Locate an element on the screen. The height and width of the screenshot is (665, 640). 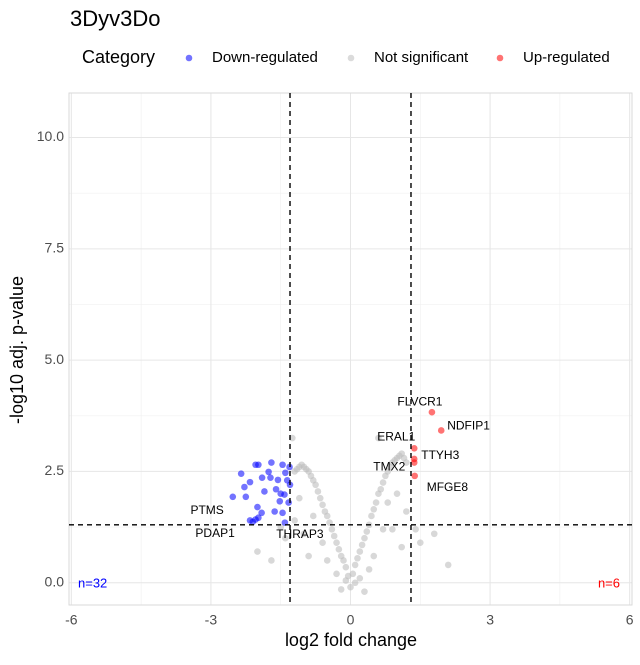
point-label: MFGE8 is located at coordinates (448, 487).